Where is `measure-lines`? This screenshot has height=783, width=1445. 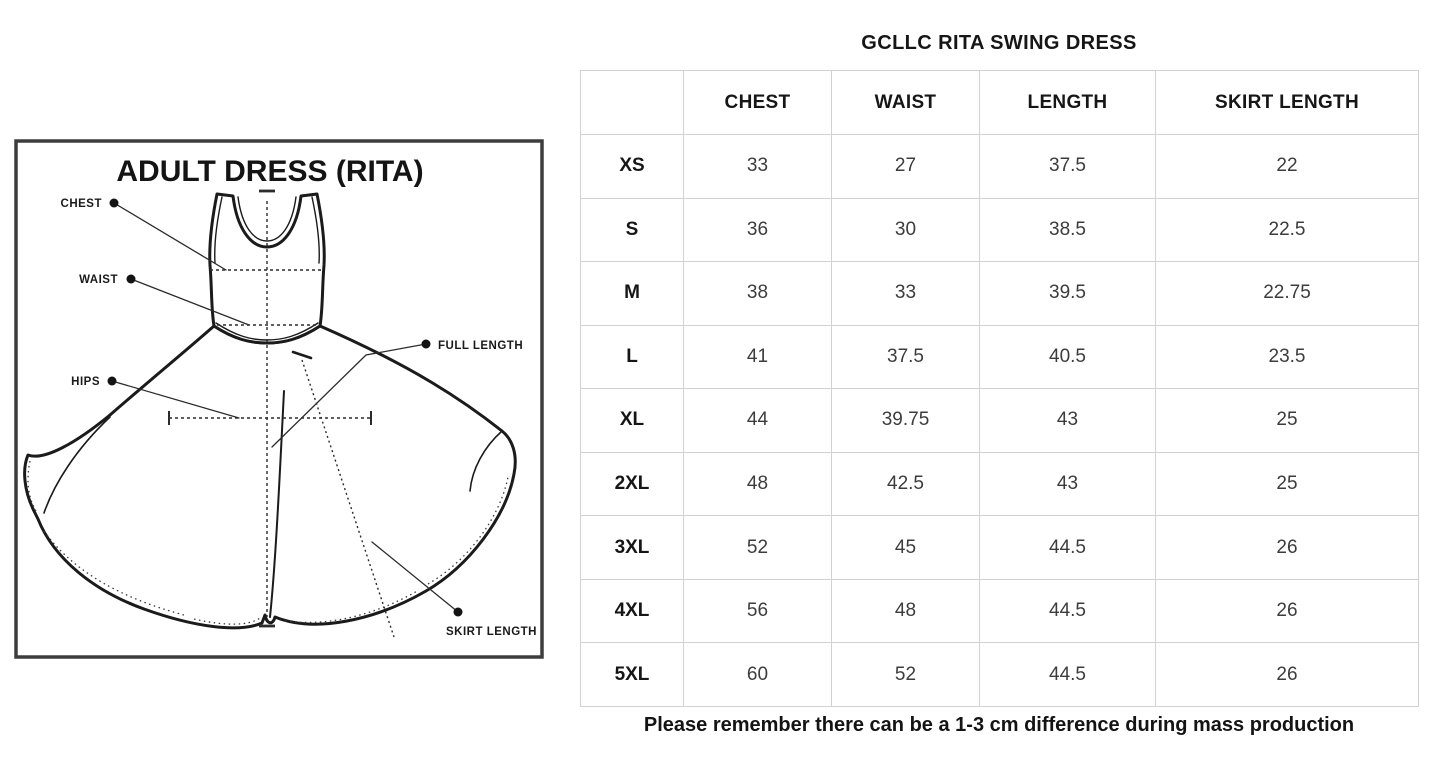 measure-lines is located at coordinates (281, 413).